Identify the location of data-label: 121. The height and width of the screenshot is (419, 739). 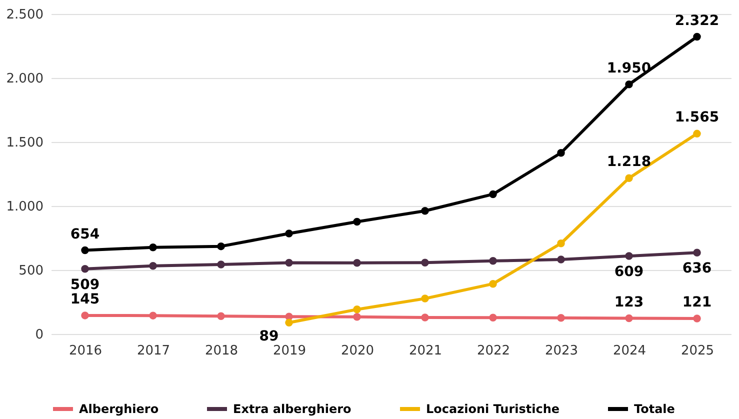
(697, 302).